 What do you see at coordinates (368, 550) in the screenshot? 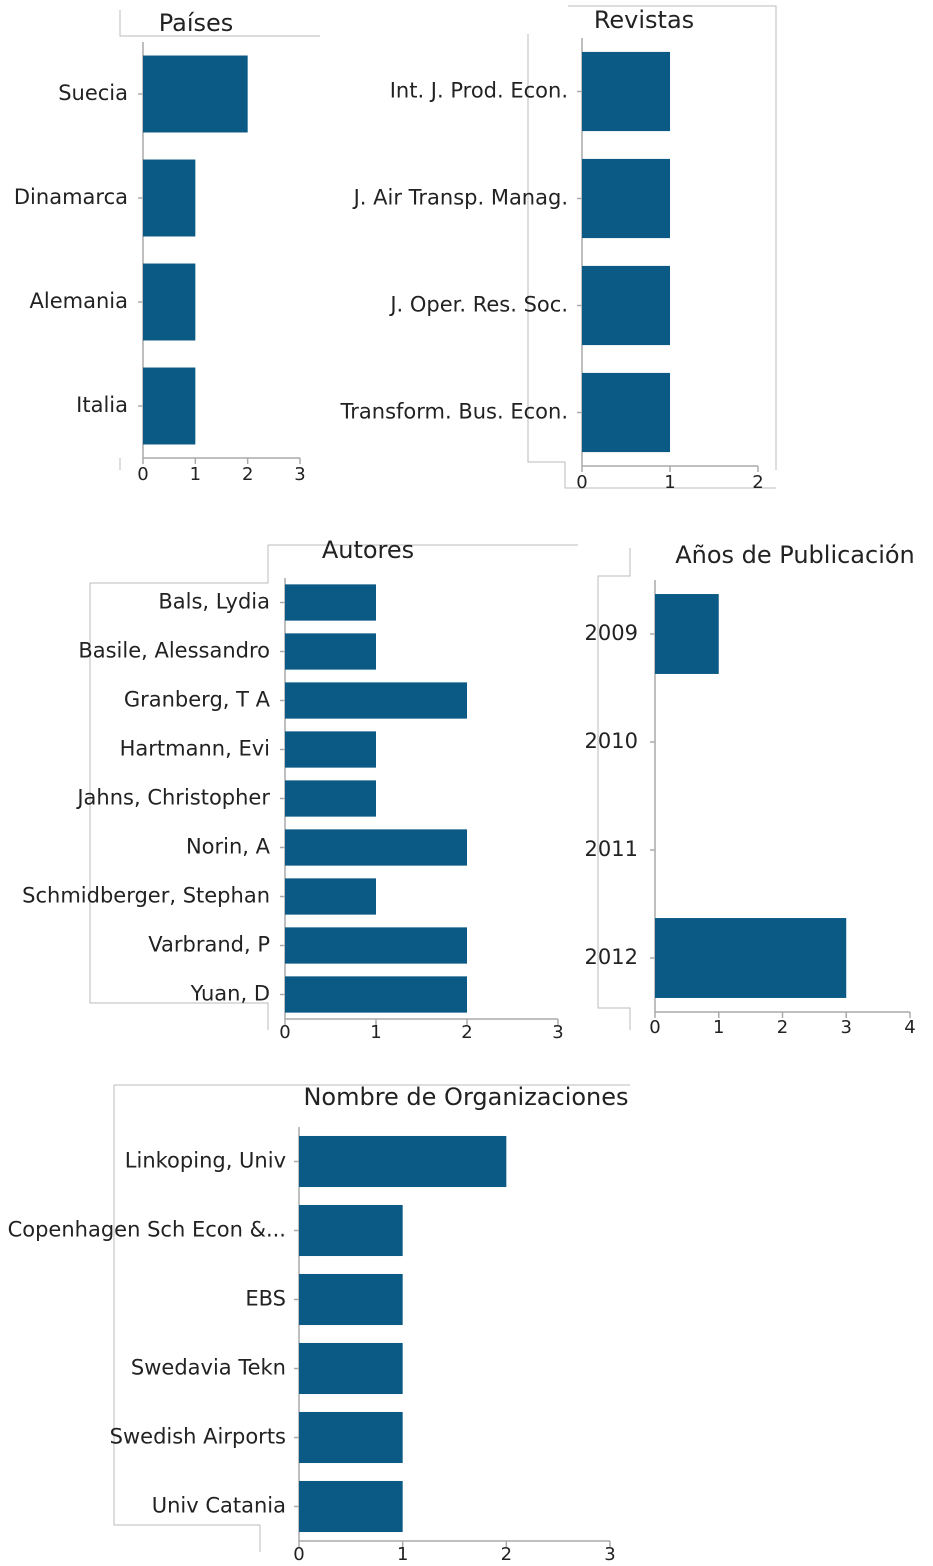
I see `chart-title: Autores` at bounding box center [368, 550].